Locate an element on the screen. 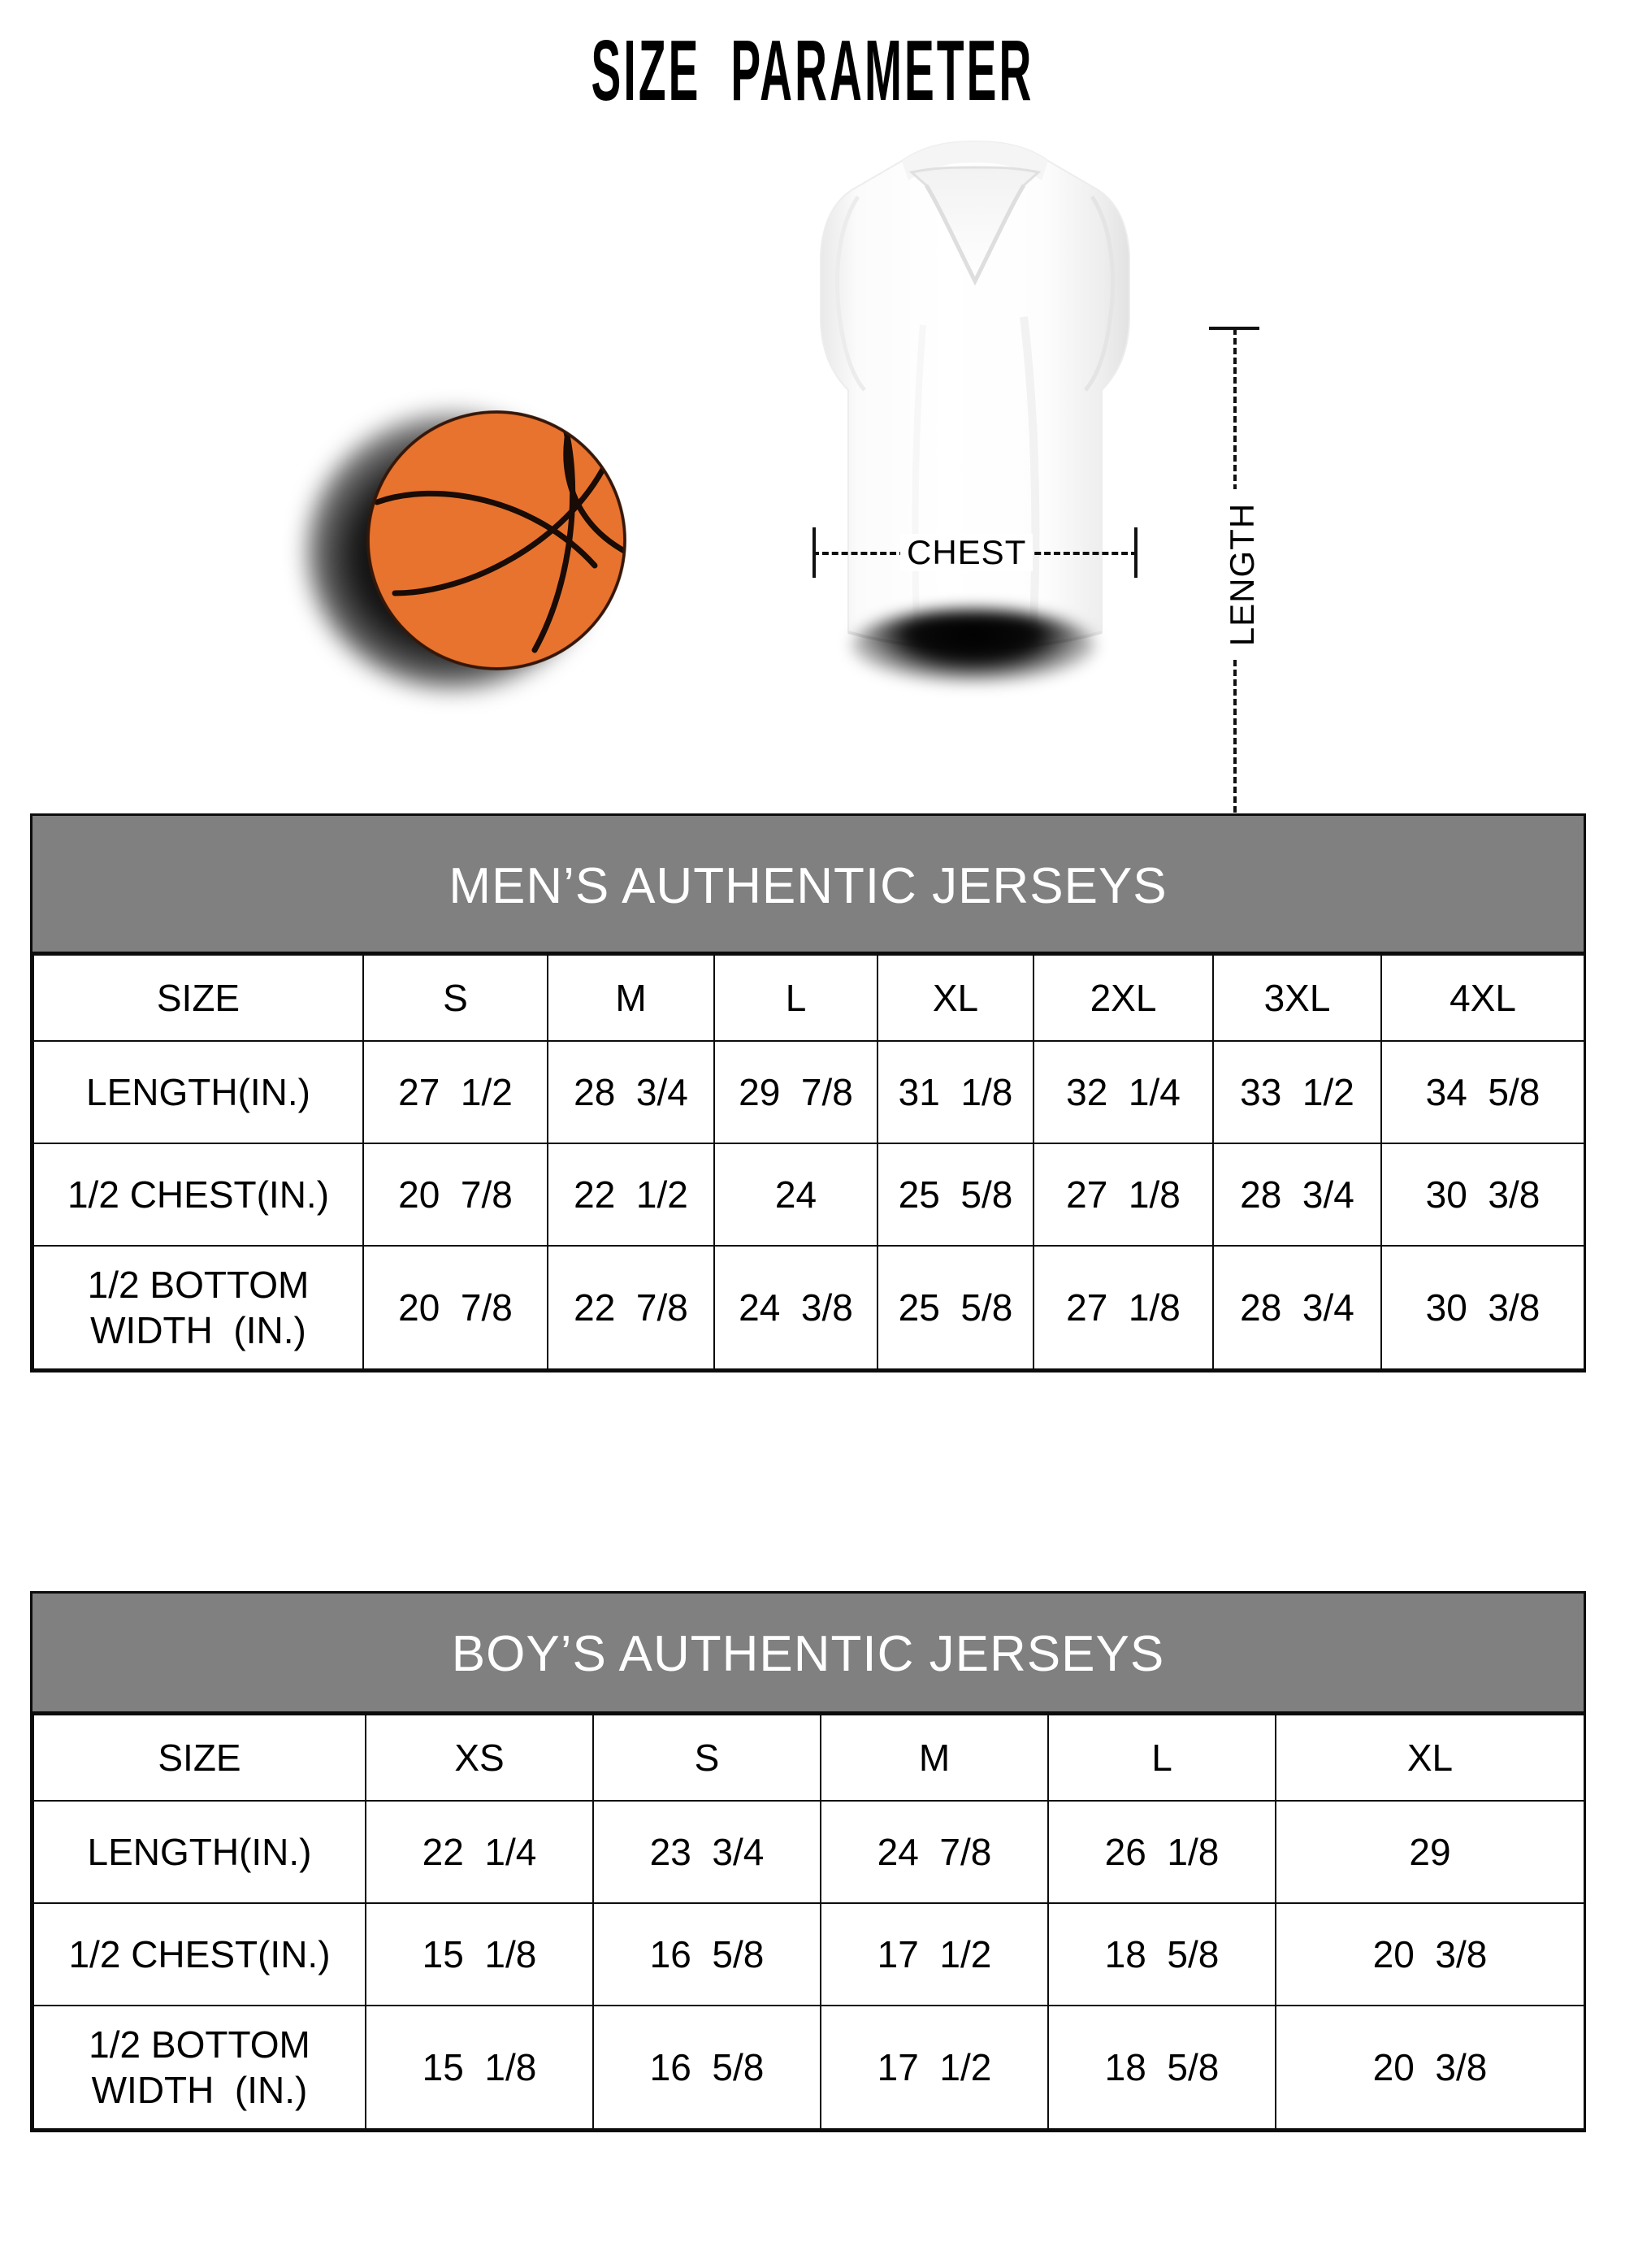 The width and height of the screenshot is (1625, 2268). cell-bottom-xl: 25 5/8 is located at coordinates (955, 1307).